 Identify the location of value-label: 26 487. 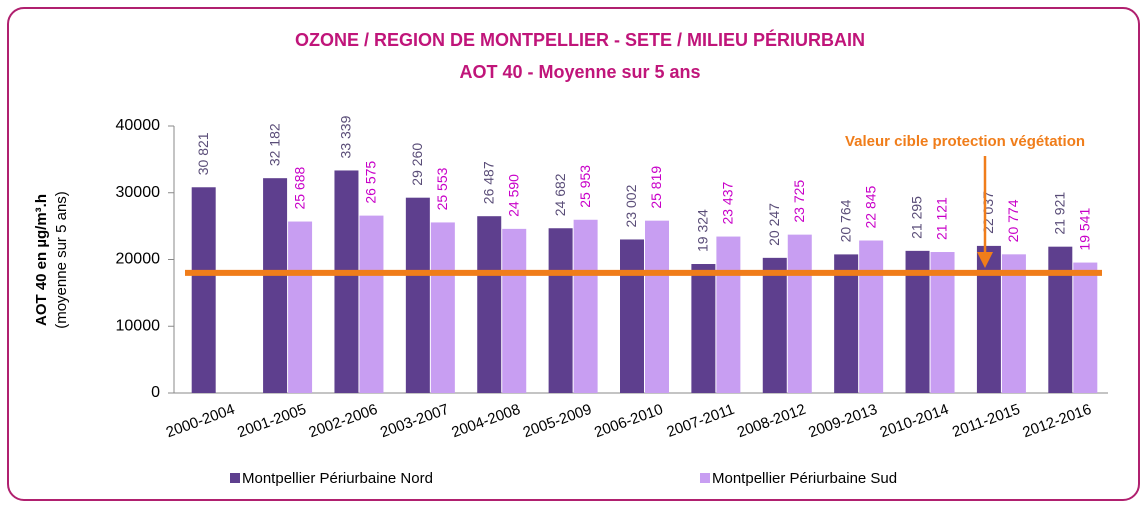
(488, 182).